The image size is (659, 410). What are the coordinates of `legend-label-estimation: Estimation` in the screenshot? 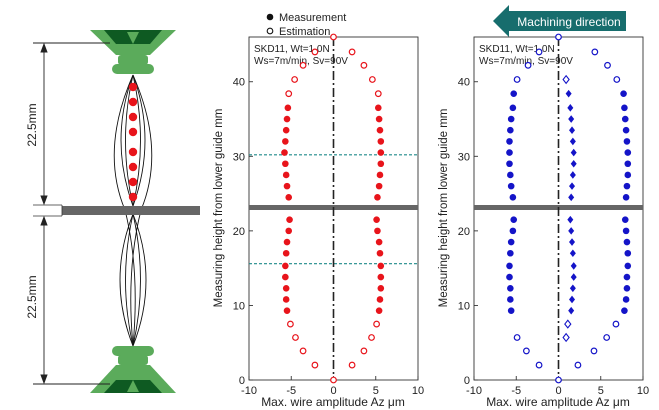 It's located at (304, 32).